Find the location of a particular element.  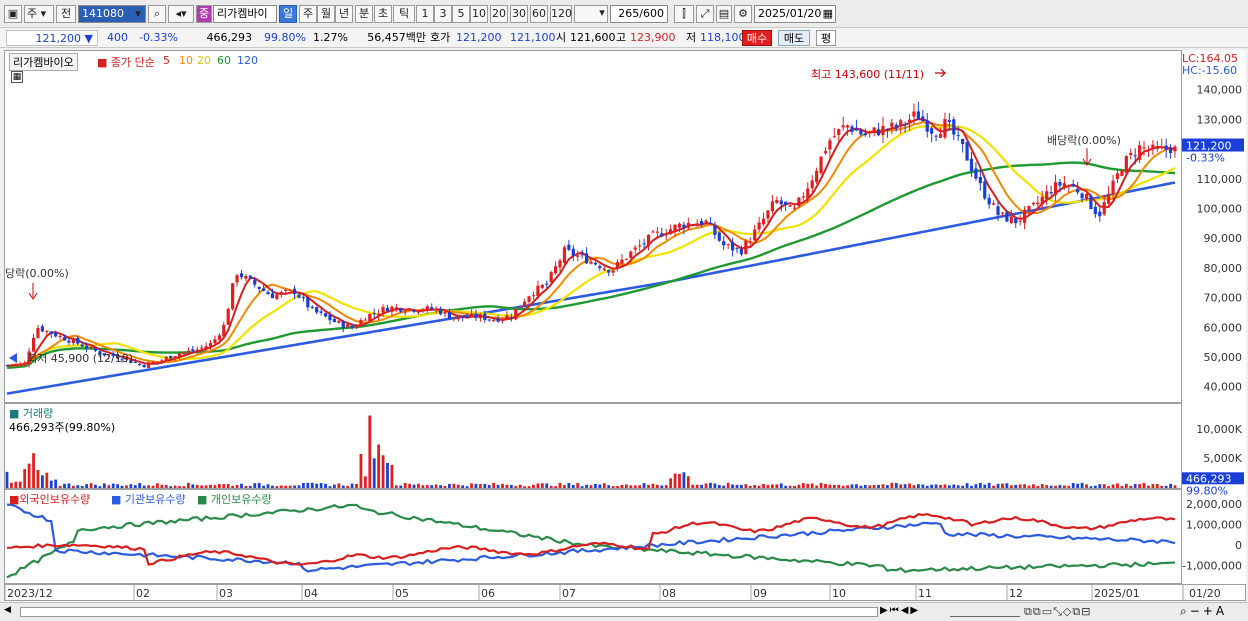

period-월-button: 월 is located at coordinates (326, 14).